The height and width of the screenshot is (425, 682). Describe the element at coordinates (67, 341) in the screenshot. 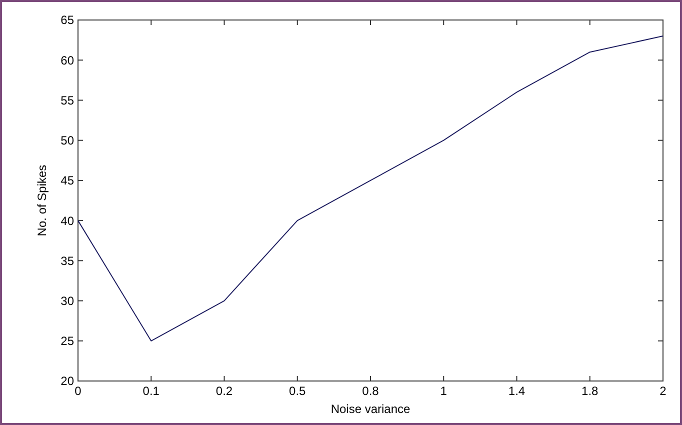

I see `y-tick-label: 25` at that location.